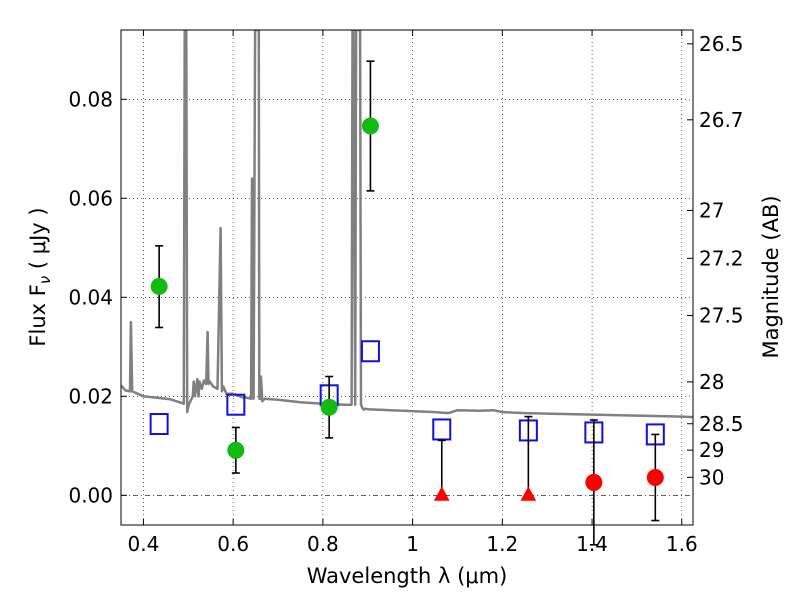 The width and height of the screenshot is (800, 600). I want to click on y-tick-label: 0.00, so click(90, 495).